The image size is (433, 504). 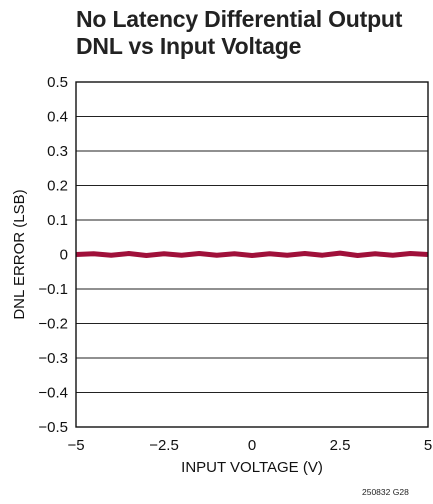 What do you see at coordinates (340, 445) in the screenshot?
I see `x-tick-label: 2.5` at bounding box center [340, 445].